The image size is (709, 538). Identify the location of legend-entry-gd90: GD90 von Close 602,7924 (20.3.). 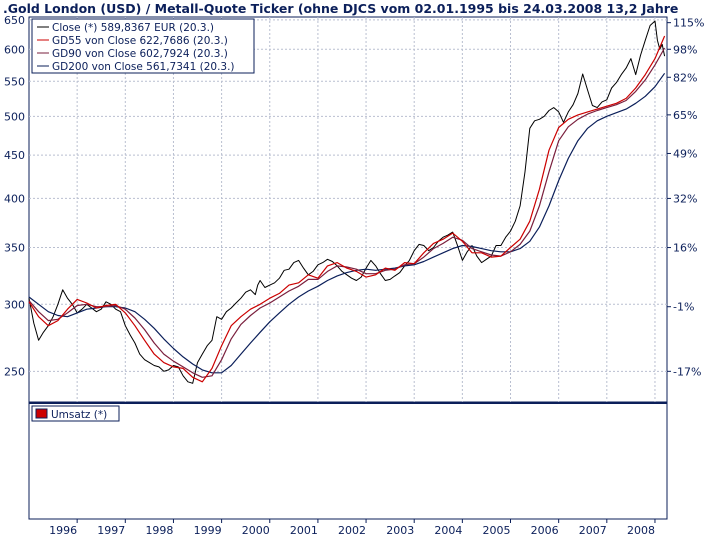
(140, 54).